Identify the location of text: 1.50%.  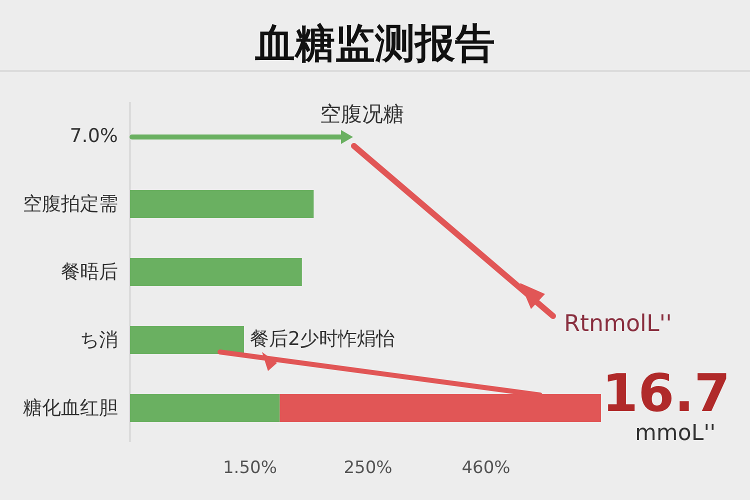
(250, 468).